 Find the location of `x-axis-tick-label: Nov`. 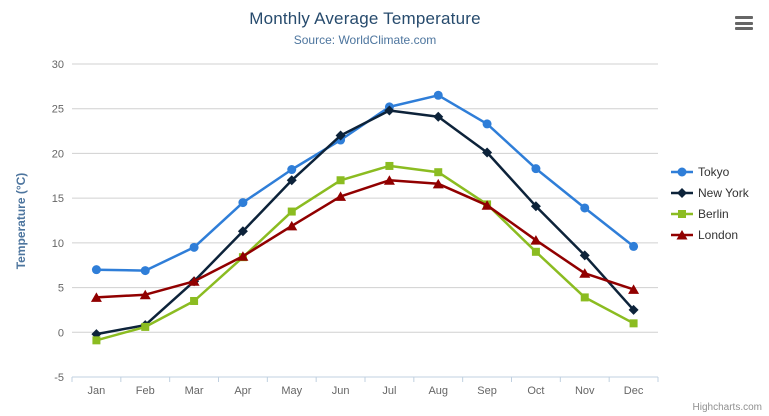

x-axis-tick-label: Nov is located at coordinates (585, 391).